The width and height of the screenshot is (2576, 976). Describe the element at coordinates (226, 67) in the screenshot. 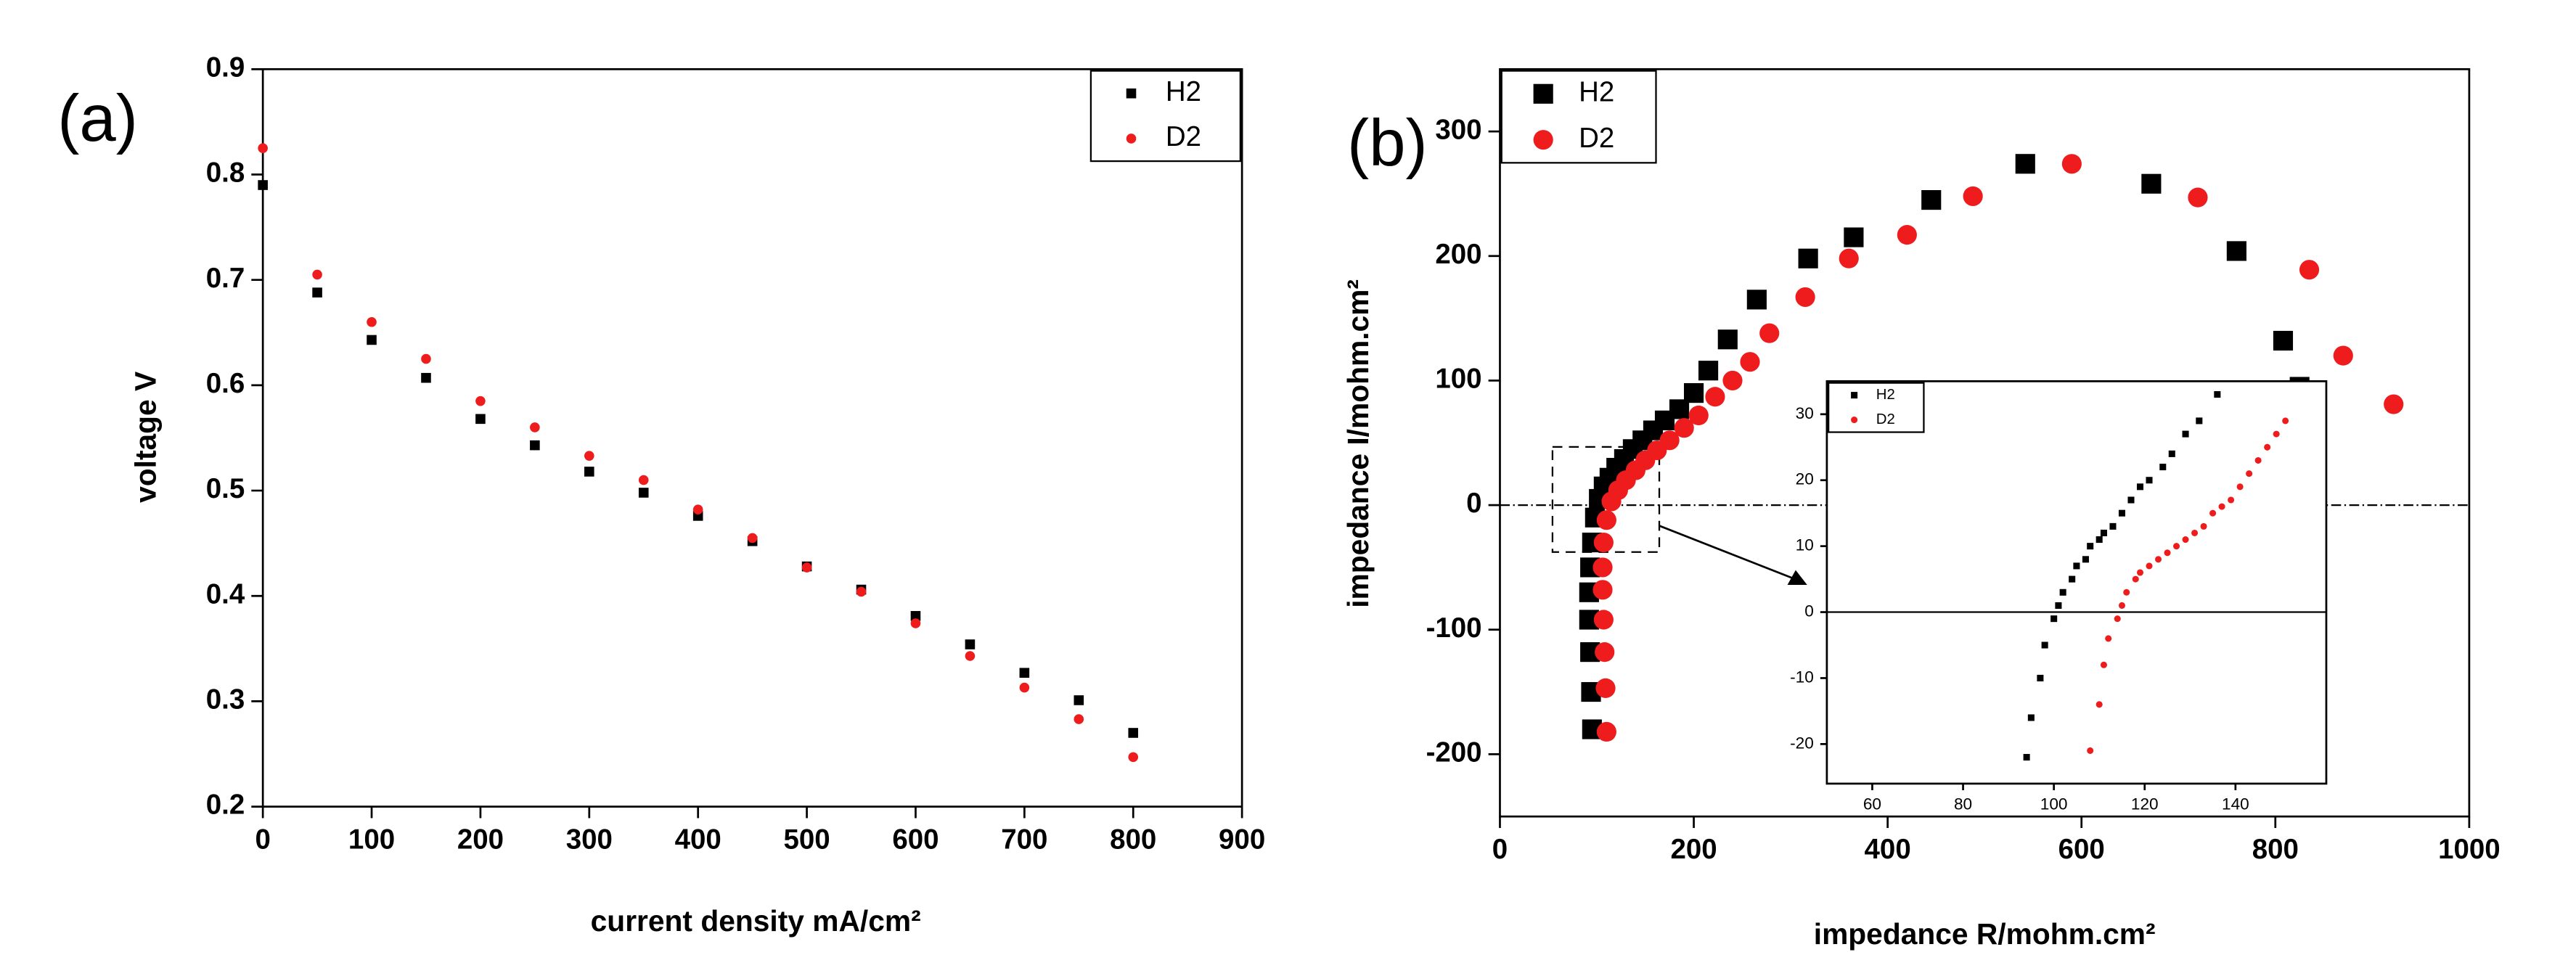

I see `y-tick-label: 0.9` at that location.